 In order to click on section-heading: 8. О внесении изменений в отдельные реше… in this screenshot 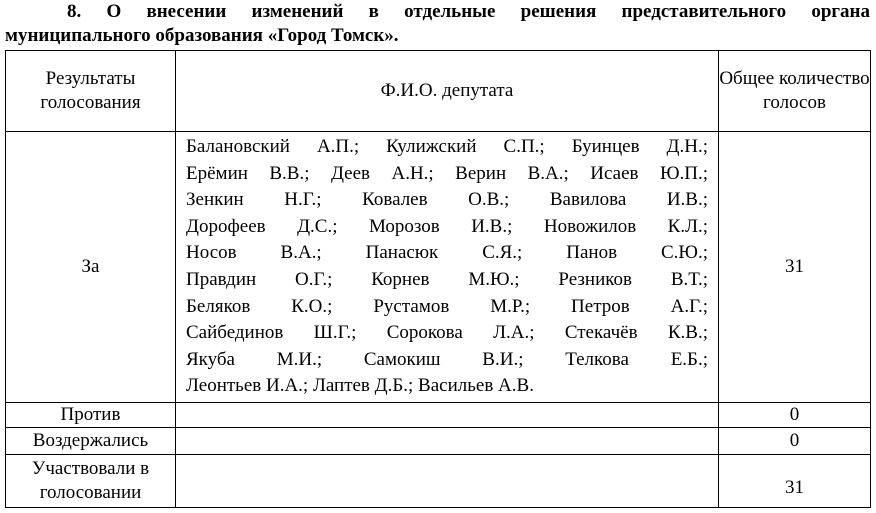, I will do `click(437, 24)`.